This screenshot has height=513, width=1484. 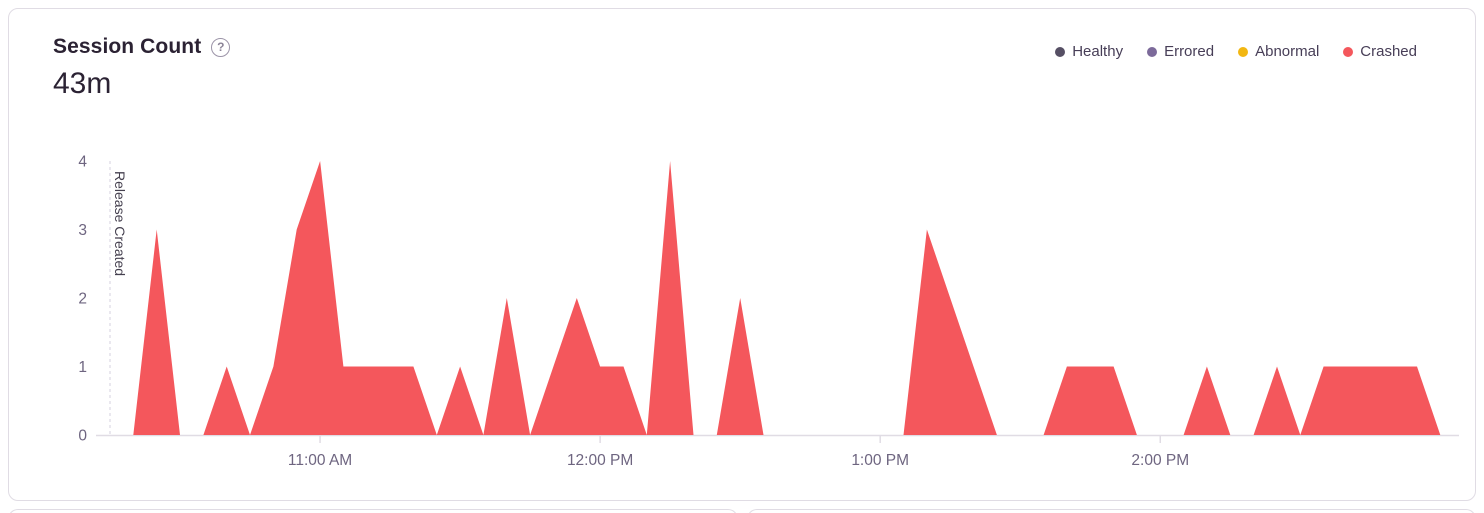 I want to click on legend-item-crashed: Crashed, so click(x=1380, y=51).